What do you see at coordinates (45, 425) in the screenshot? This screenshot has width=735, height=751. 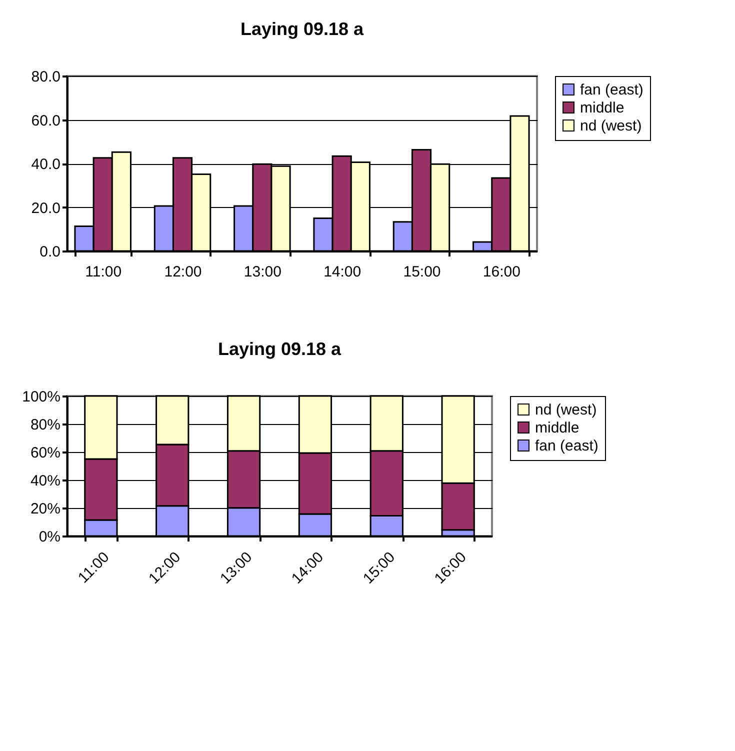 I see `y-tick-label: 80%` at bounding box center [45, 425].